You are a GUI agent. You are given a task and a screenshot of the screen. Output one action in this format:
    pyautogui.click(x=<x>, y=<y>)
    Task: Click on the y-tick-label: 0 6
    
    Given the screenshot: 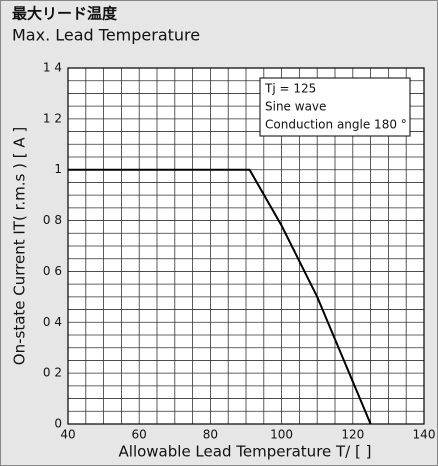 What is the action you would take?
    pyautogui.click(x=52, y=271)
    